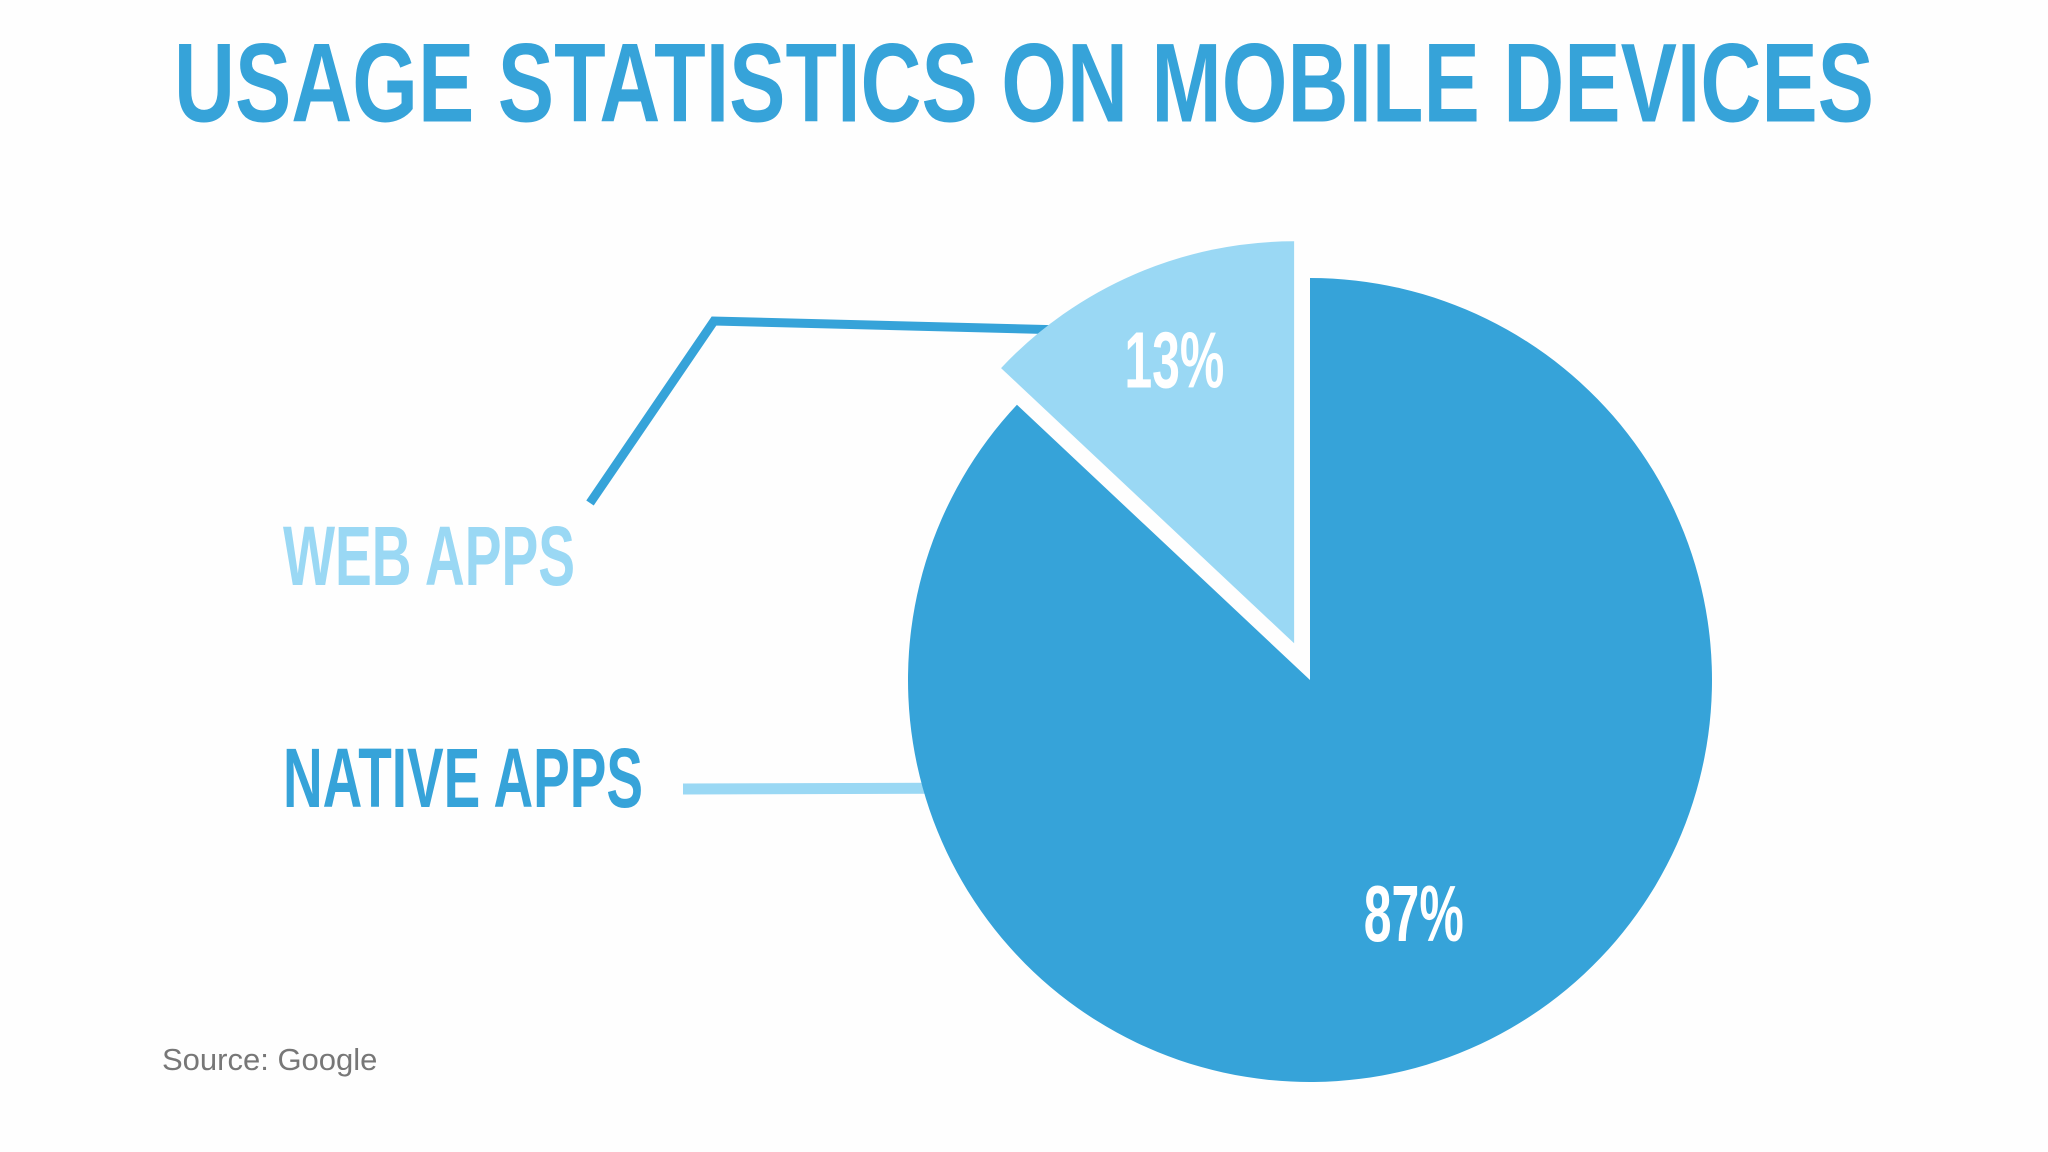  What do you see at coordinates (1414, 913) in the screenshot?
I see `value-label: 87%` at bounding box center [1414, 913].